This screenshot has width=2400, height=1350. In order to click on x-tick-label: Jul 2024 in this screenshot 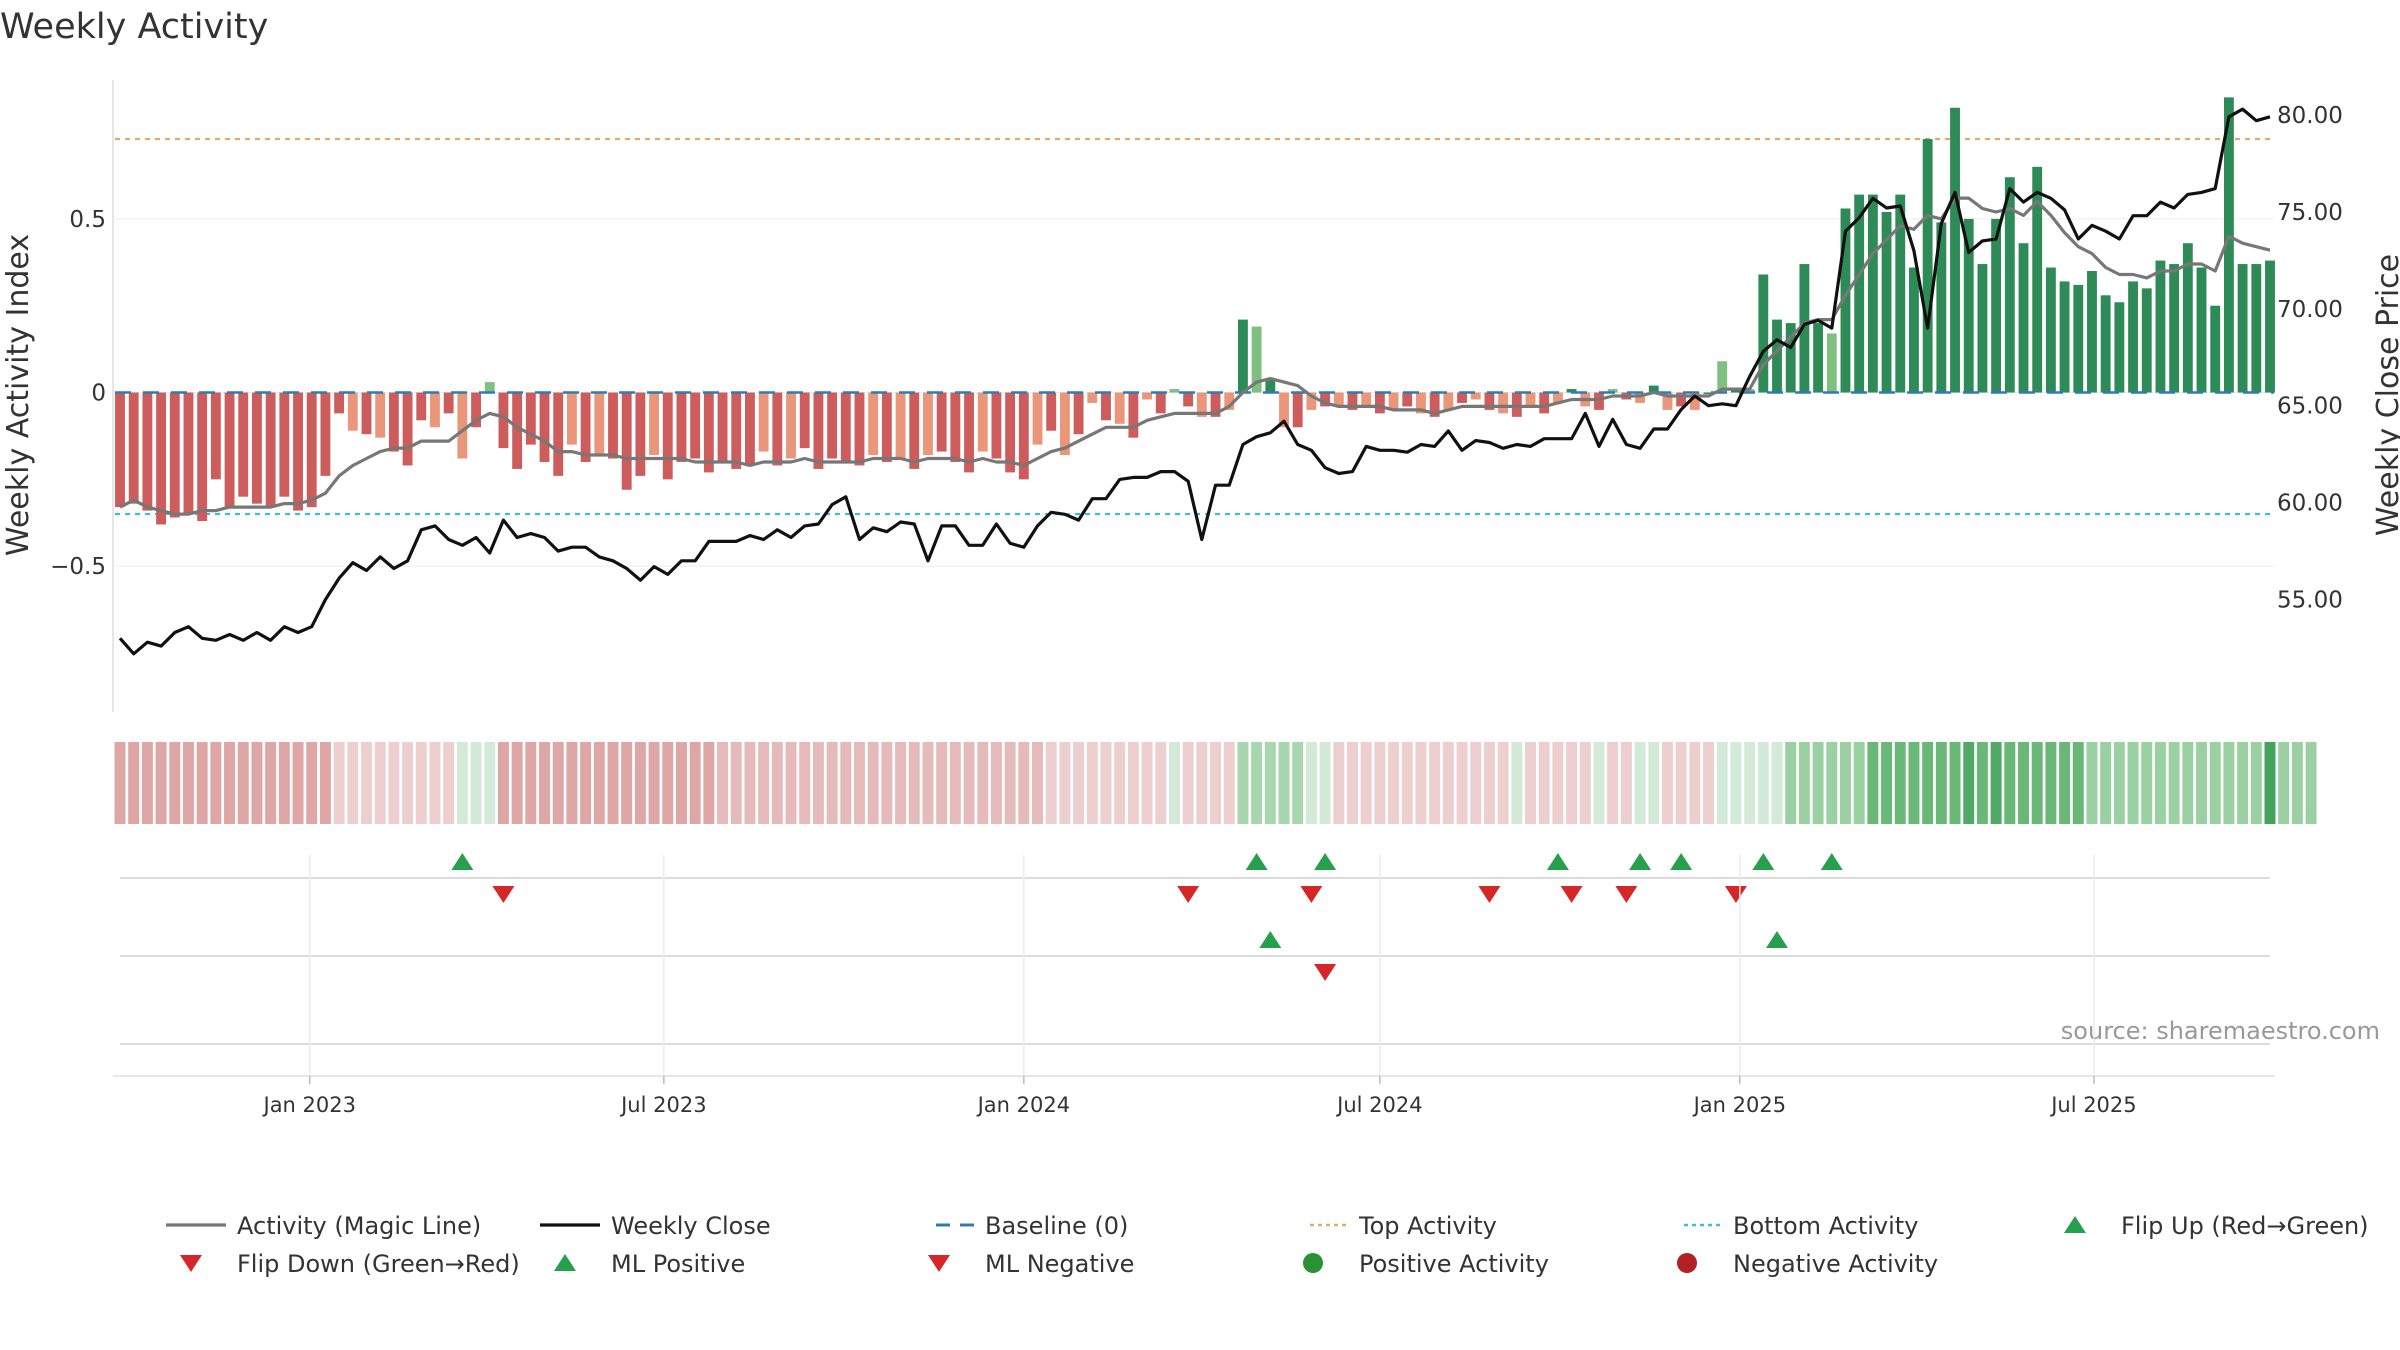, I will do `click(1378, 1105)`.